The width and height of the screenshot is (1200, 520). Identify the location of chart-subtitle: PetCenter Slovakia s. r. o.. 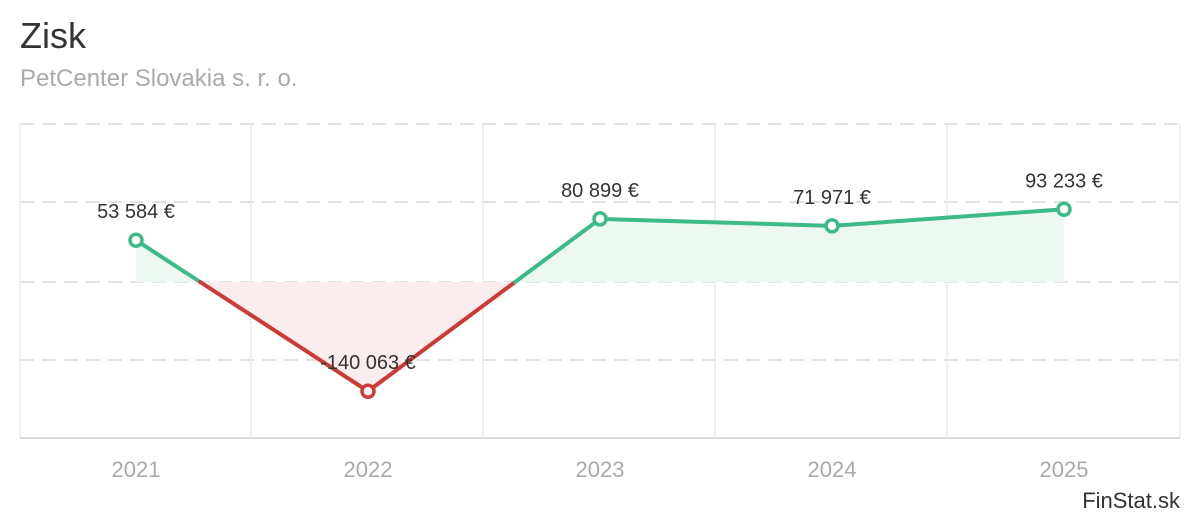
(159, 78).